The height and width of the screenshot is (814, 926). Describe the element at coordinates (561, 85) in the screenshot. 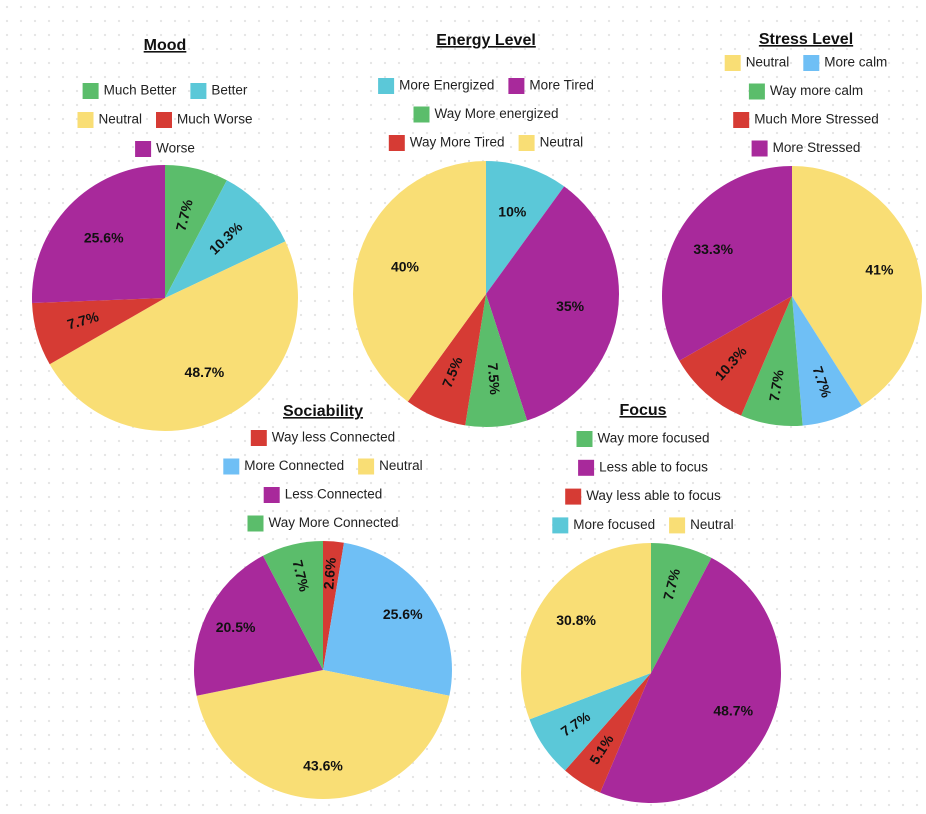

I see `energy-level-legend-label-more-tired: More Tired` at that location.